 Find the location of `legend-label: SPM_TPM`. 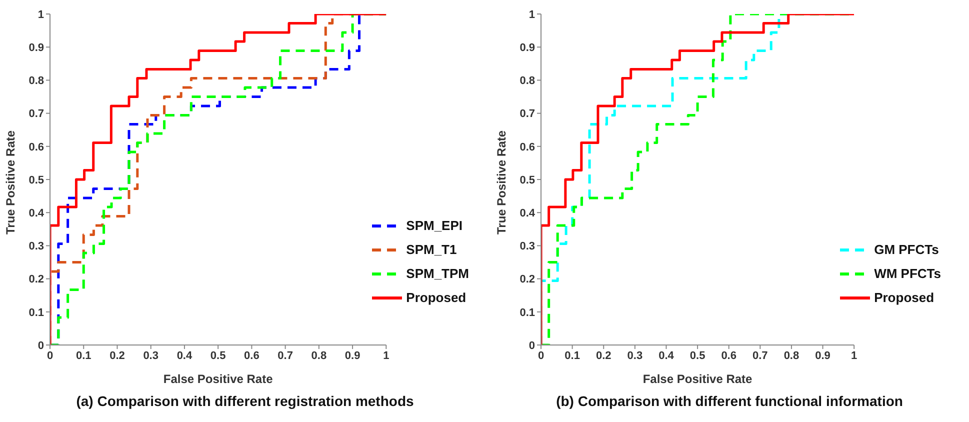

legend-label: SPM_TPM is located at coordinates (437, 274).